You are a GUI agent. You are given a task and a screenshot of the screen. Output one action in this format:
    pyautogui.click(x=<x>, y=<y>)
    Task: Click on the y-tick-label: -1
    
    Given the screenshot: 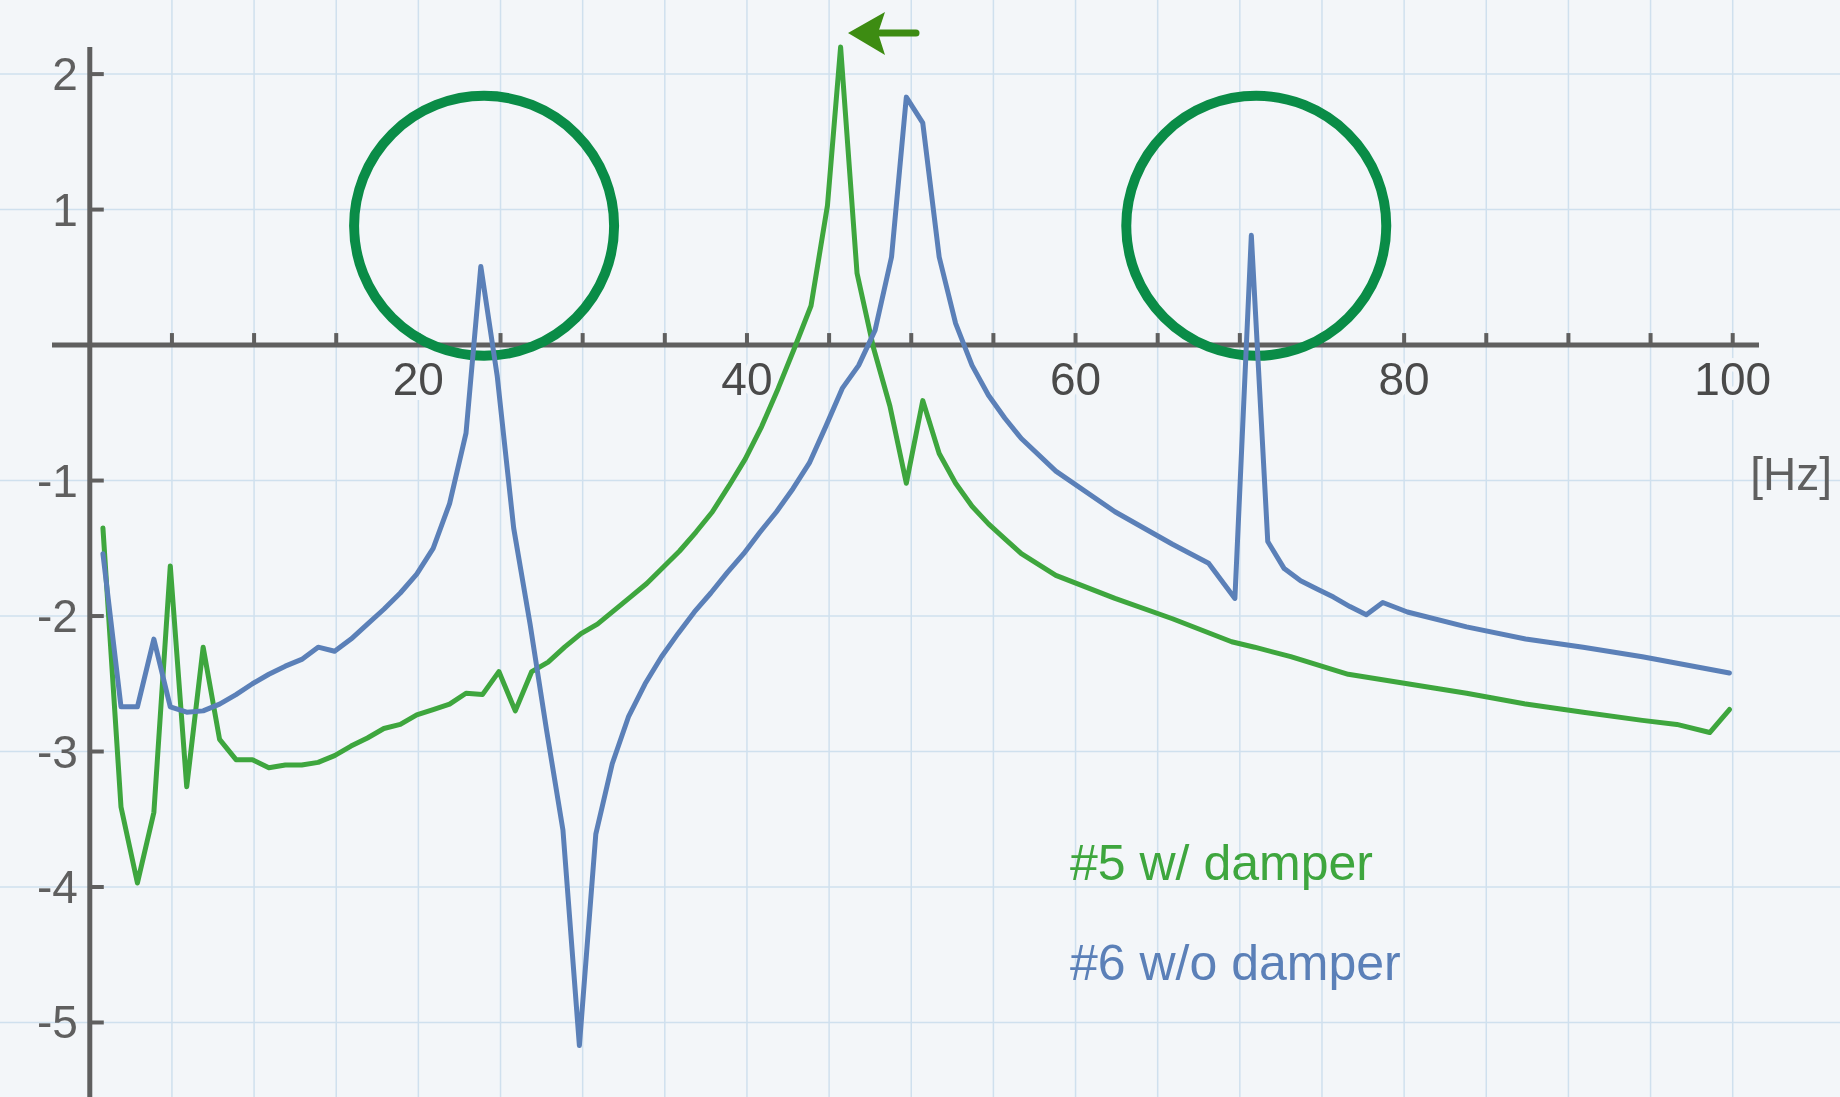 What is the action you would take?
    pyautogui.click(x=57, y=480)
    